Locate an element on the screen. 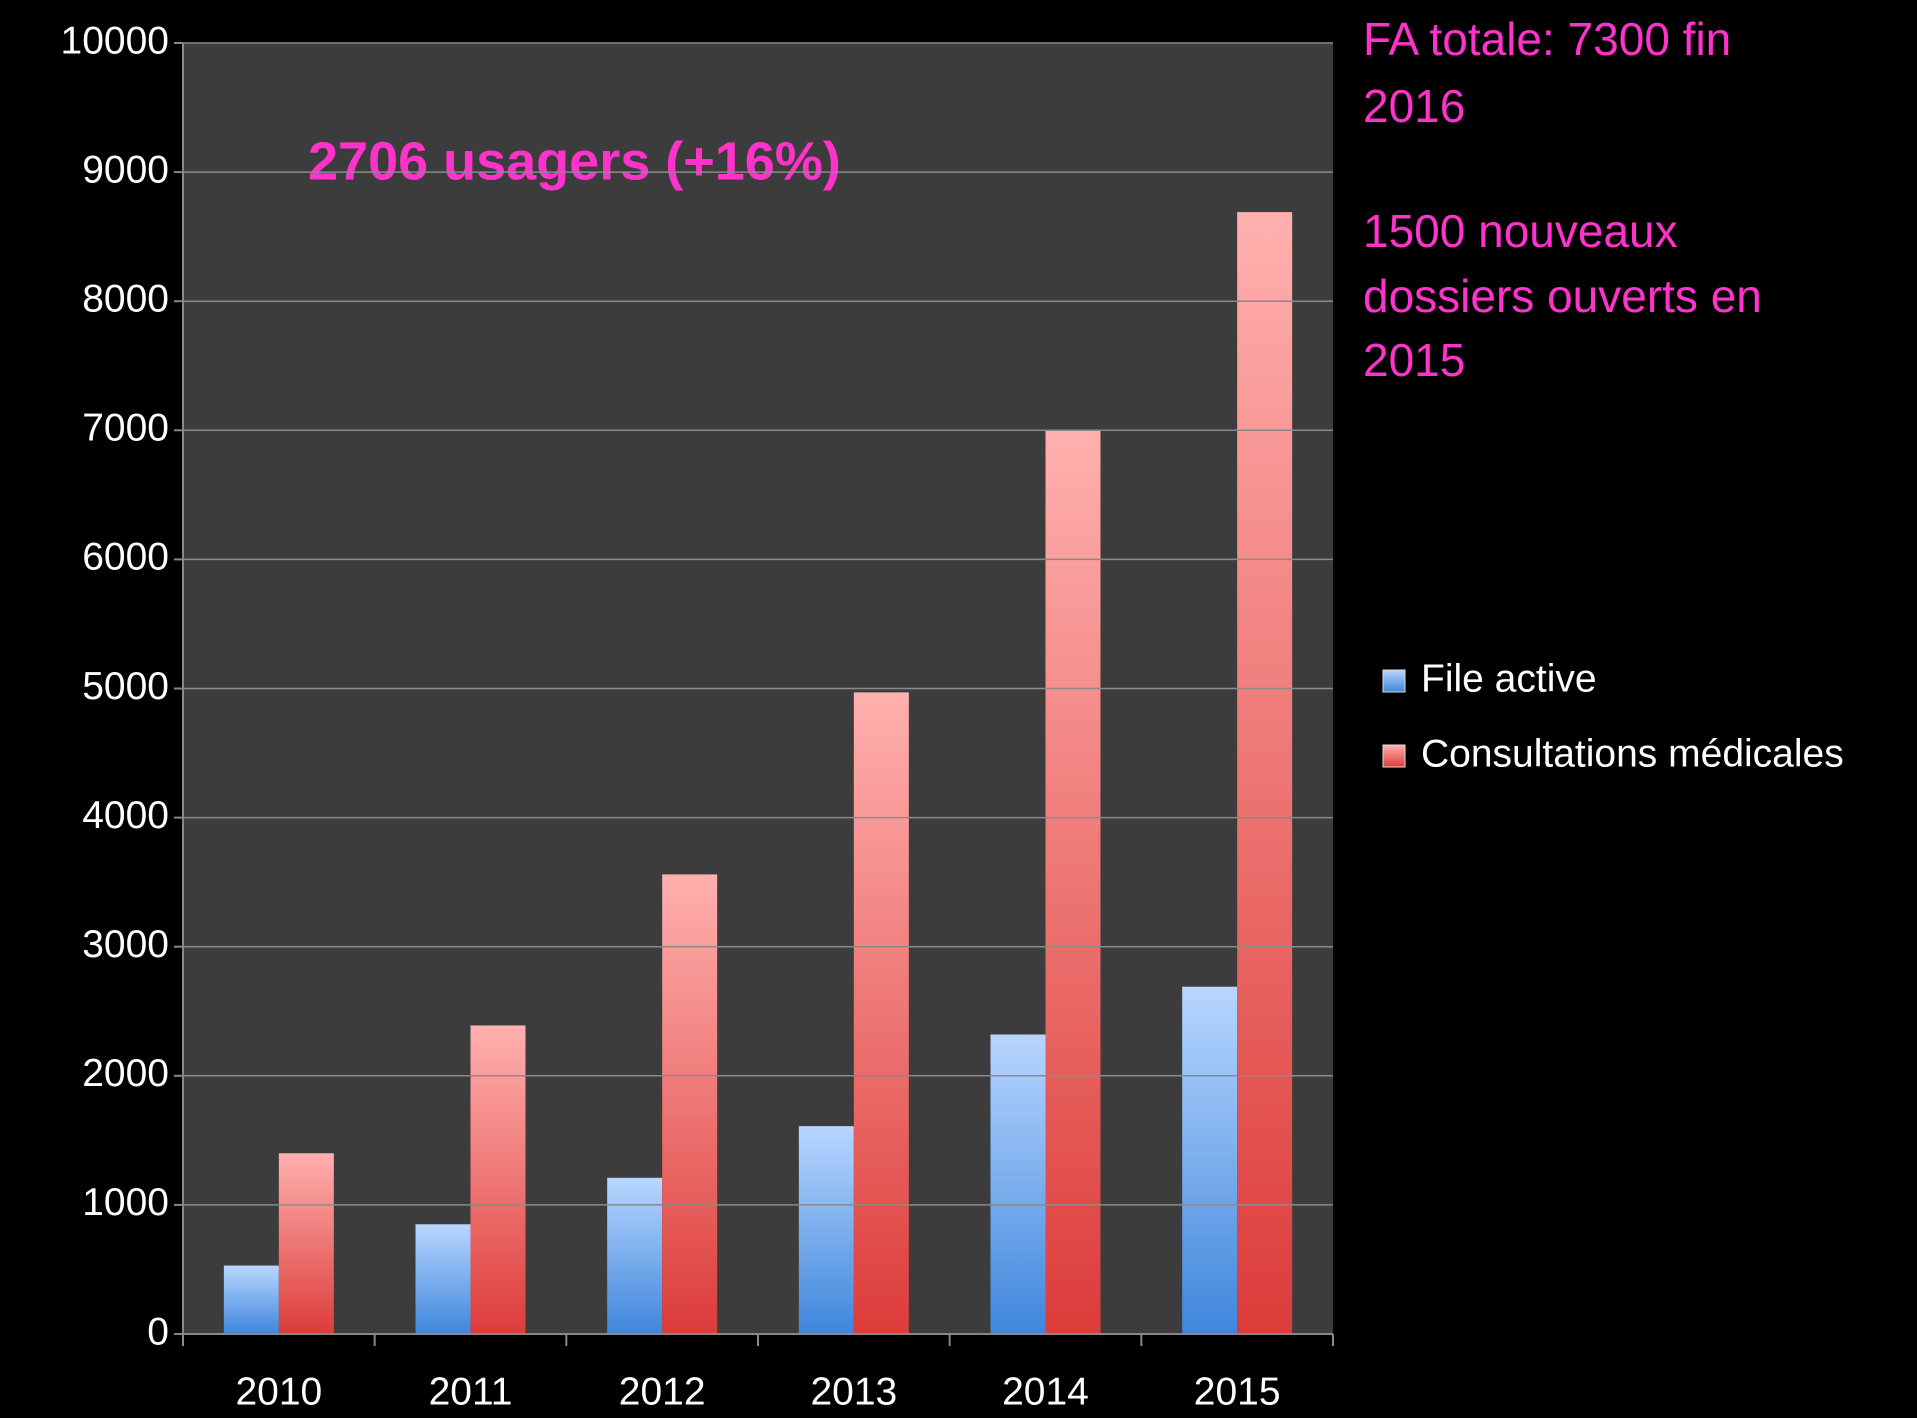 Image resolution: width=1917 pixels, height=1418 pixels. side-note: dossiers ouverts en is located at coordinates (1562, 296).